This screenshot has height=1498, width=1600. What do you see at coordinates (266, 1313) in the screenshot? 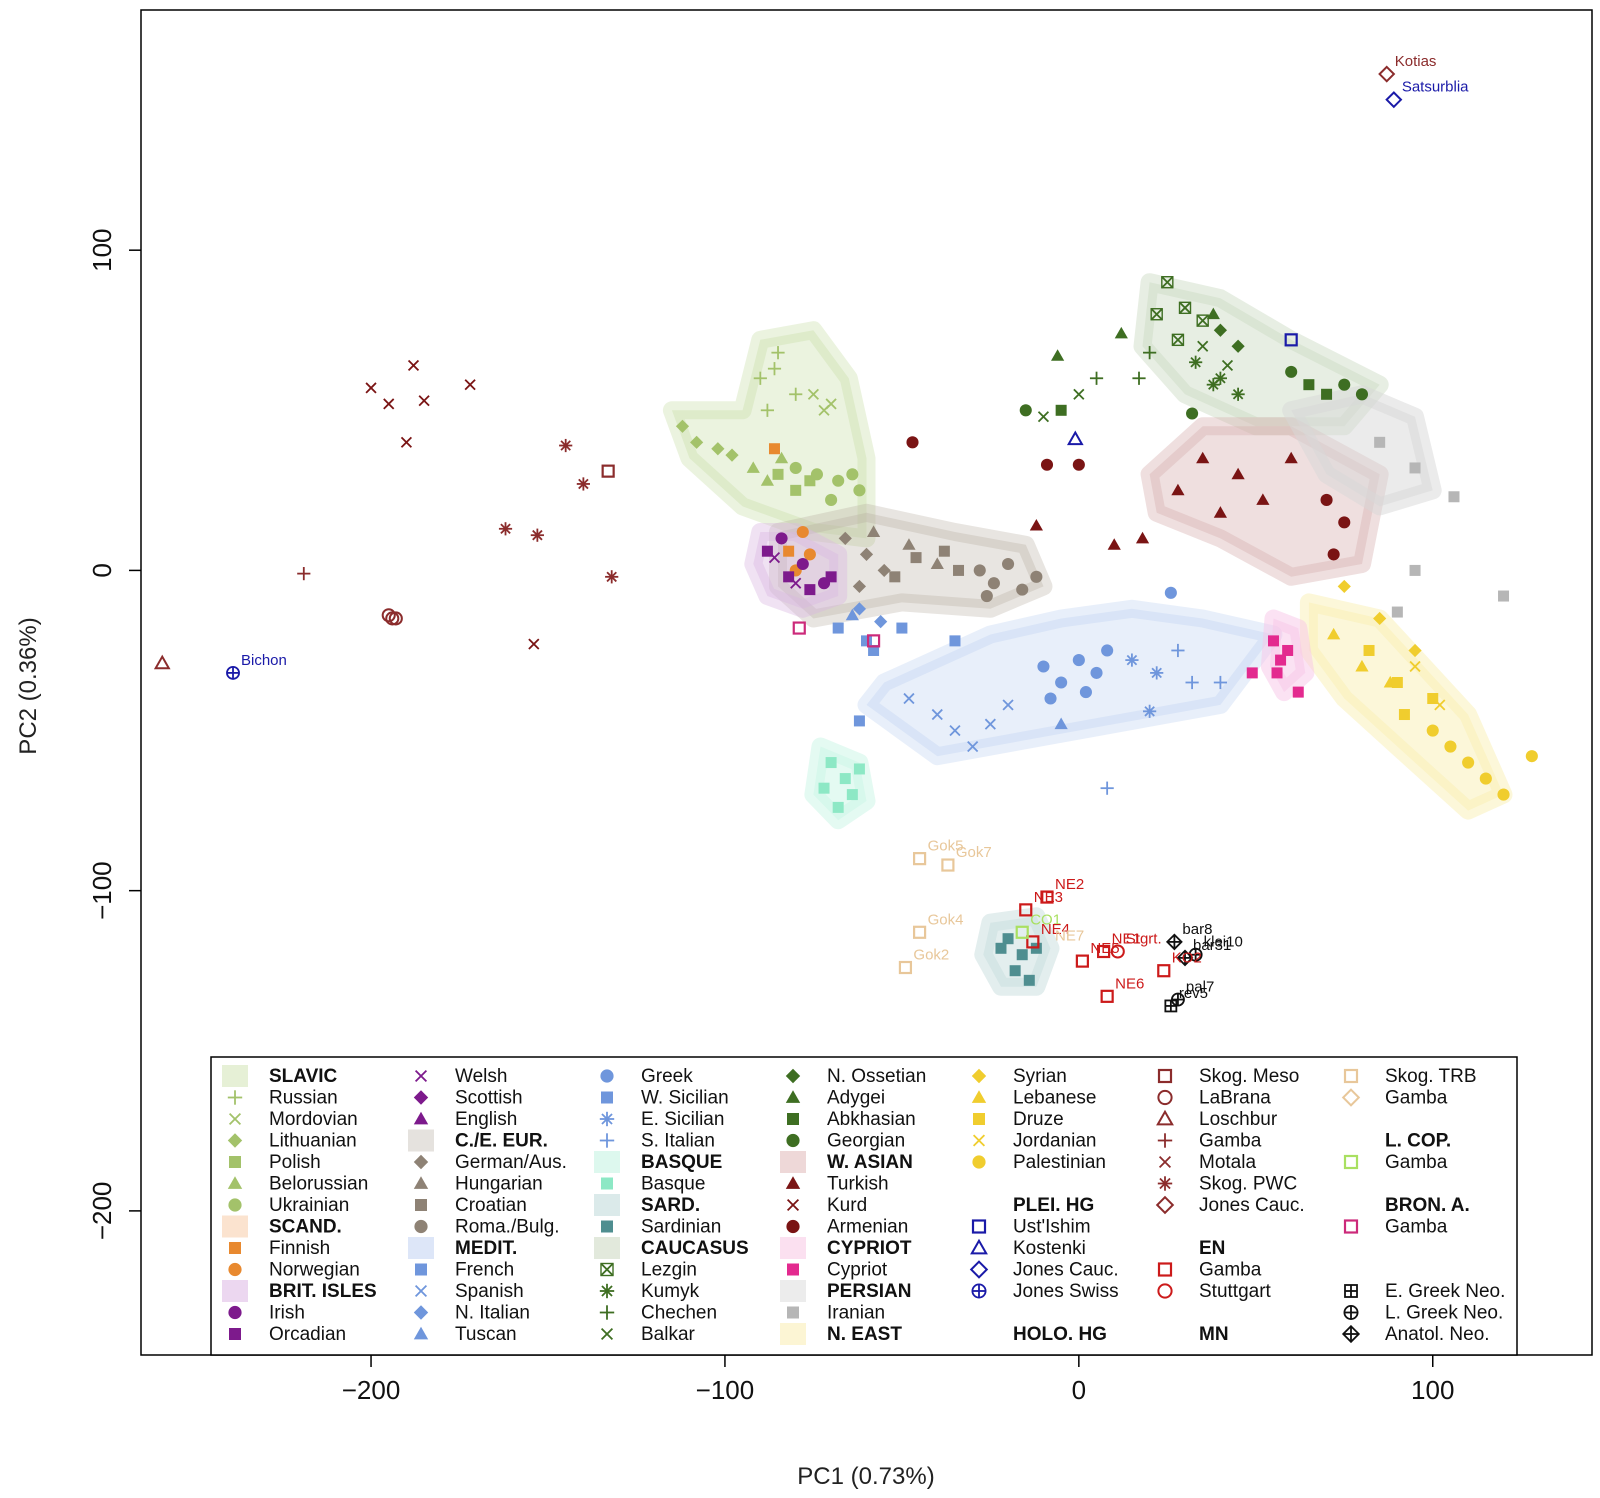
I see `legend-item-irish: Irish` at bounding box center [266, 1313].